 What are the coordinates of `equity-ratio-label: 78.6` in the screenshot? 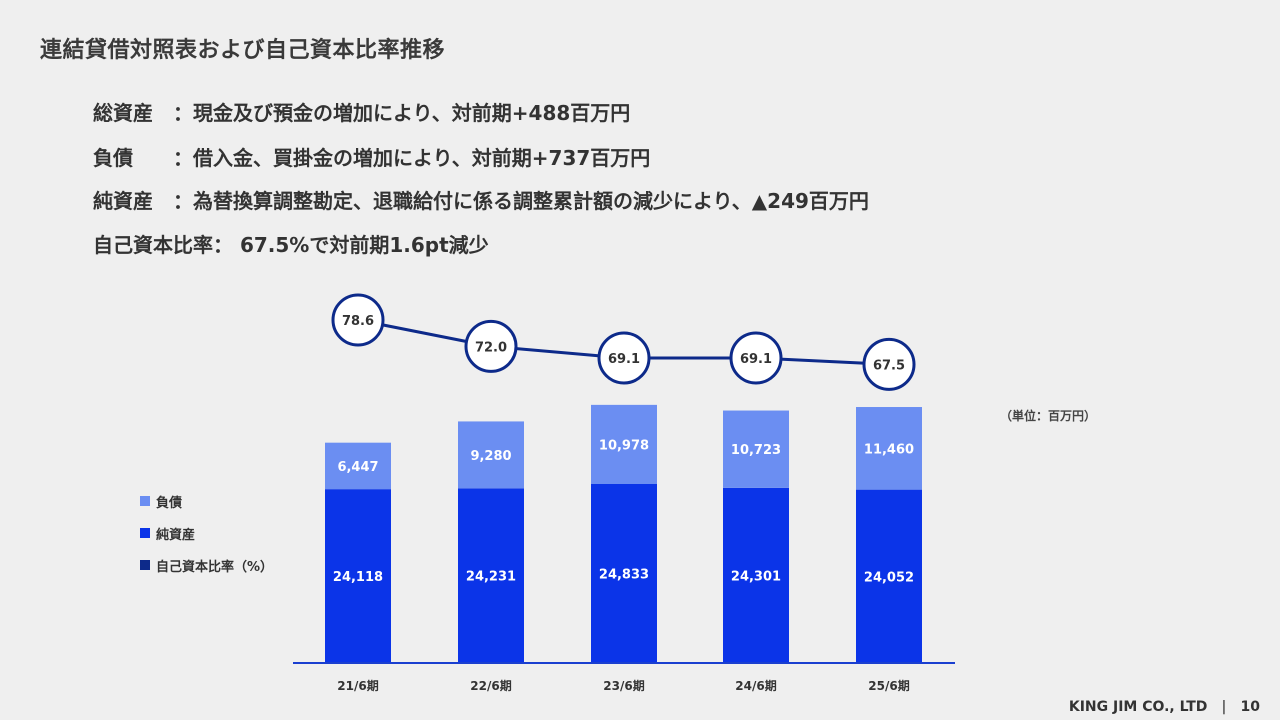 It's located at (358, 321).